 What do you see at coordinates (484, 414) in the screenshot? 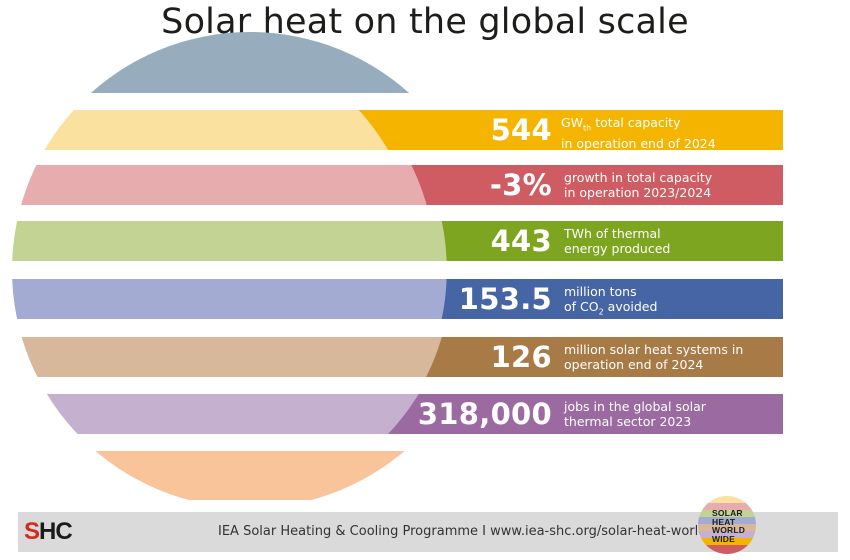
I see `stat-value: 318,000` at bounding box center [484, 414].